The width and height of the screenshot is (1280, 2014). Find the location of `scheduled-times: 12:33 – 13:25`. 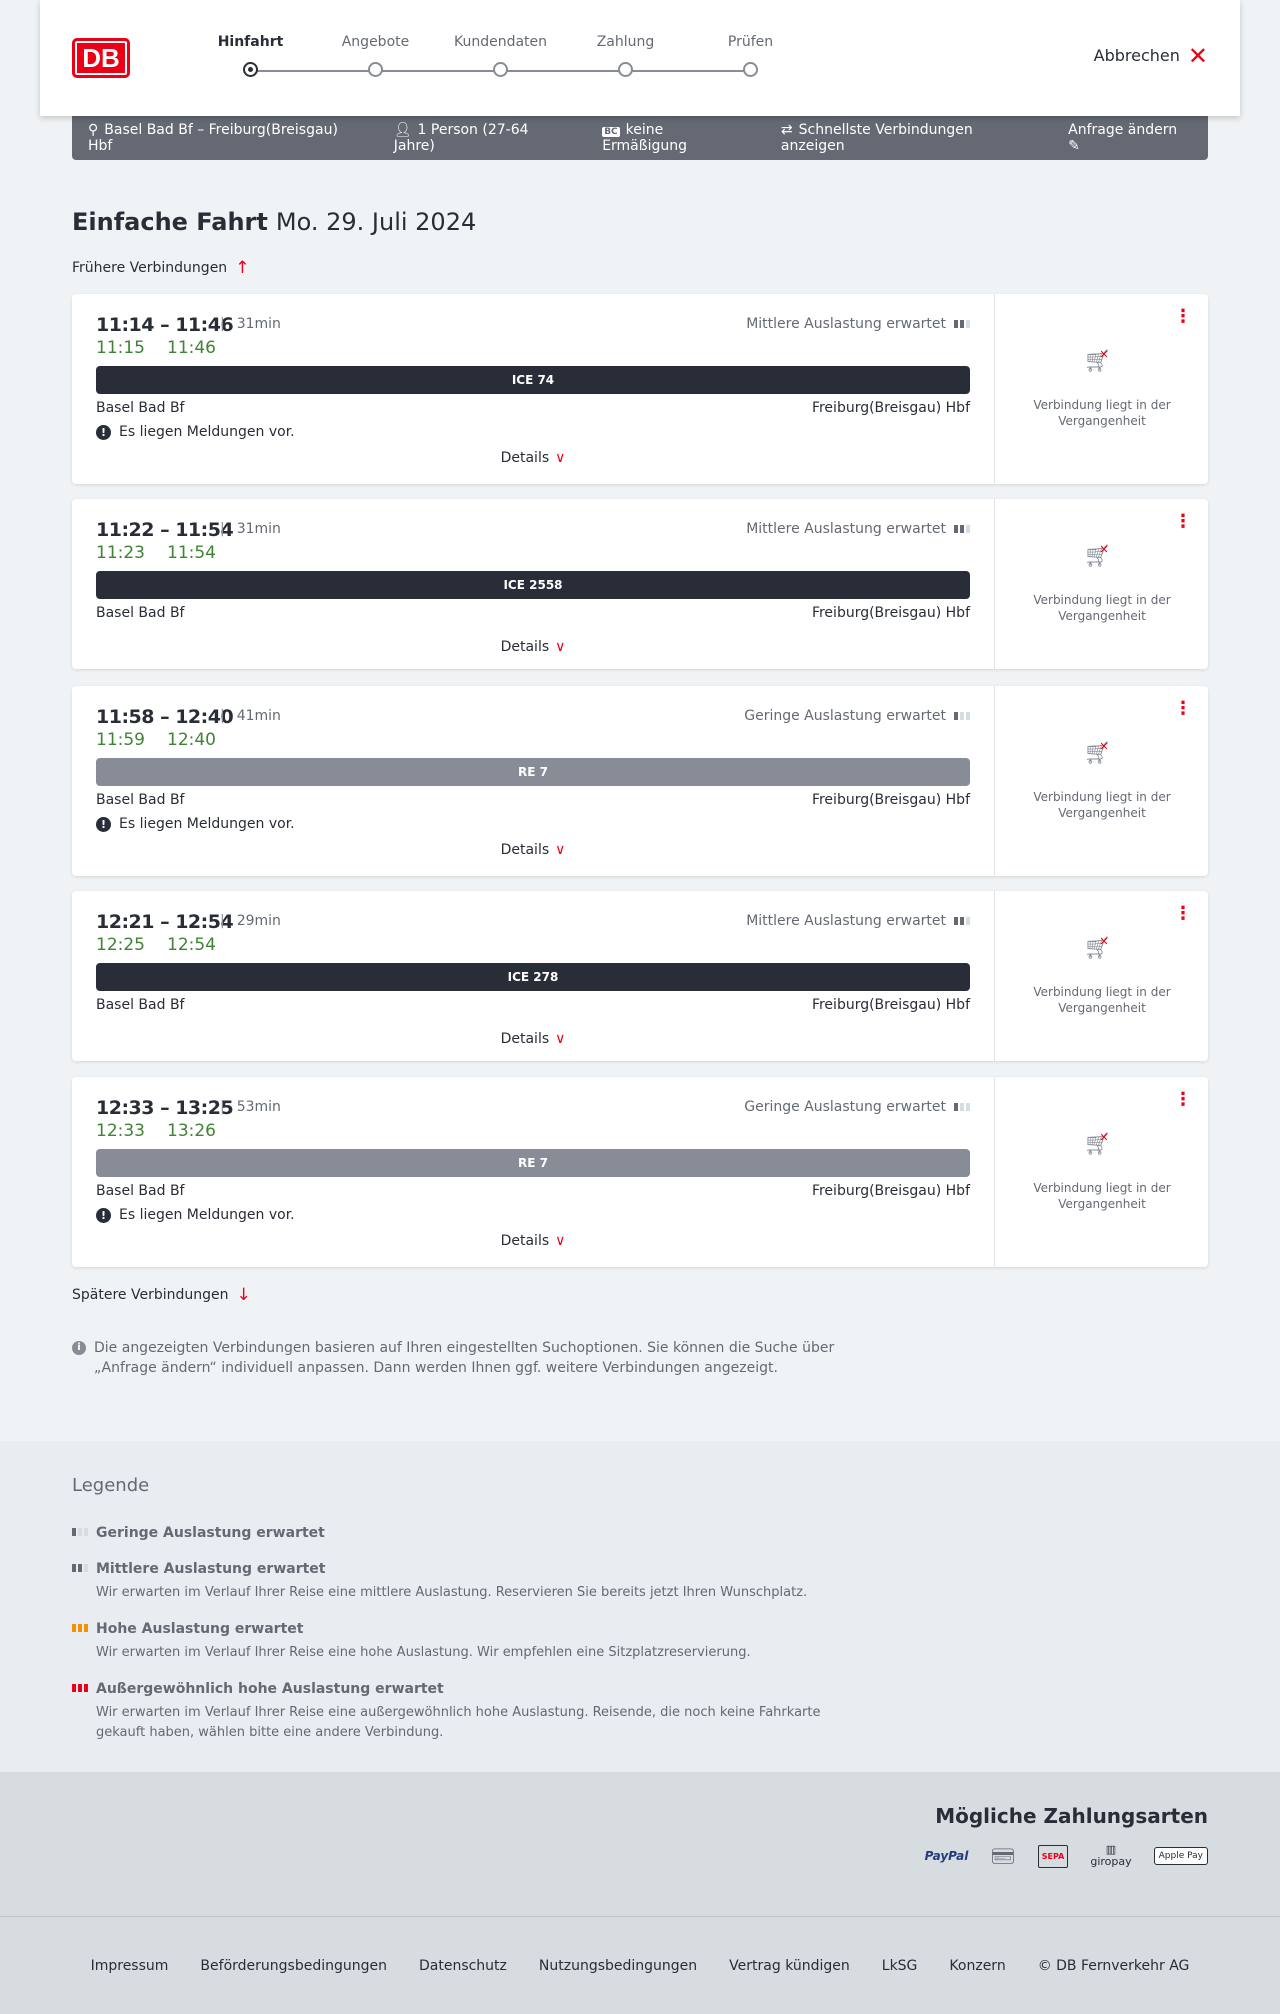

scheduled-times: 12:33 – 13:25 is located at coordinates (165, 1108).